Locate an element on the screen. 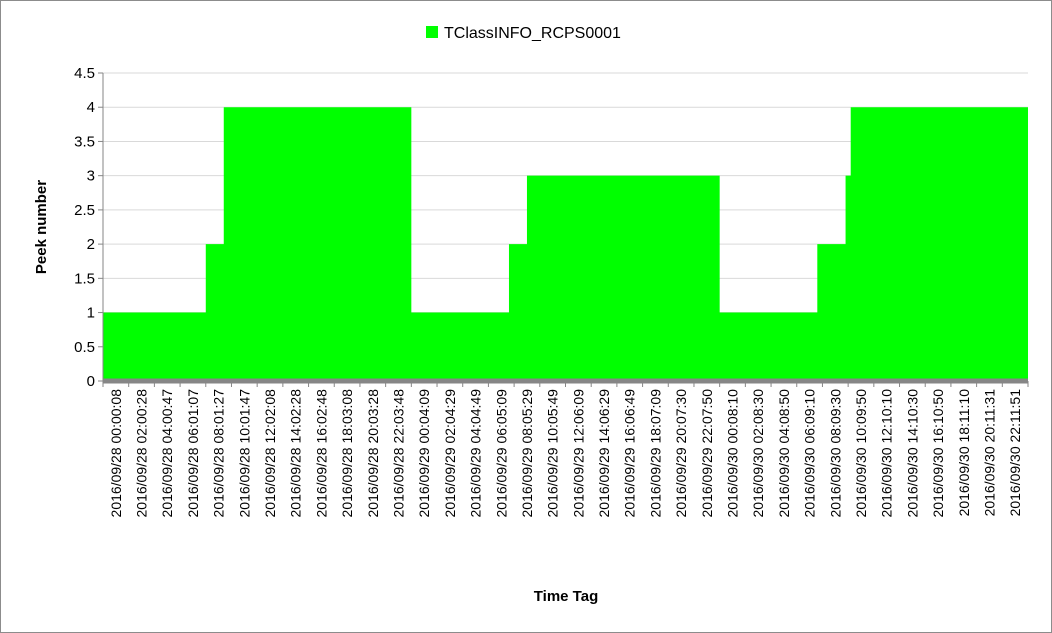  x-tick-label: 2016/09/29 14:06:29 is located at coordinates (604, 453).